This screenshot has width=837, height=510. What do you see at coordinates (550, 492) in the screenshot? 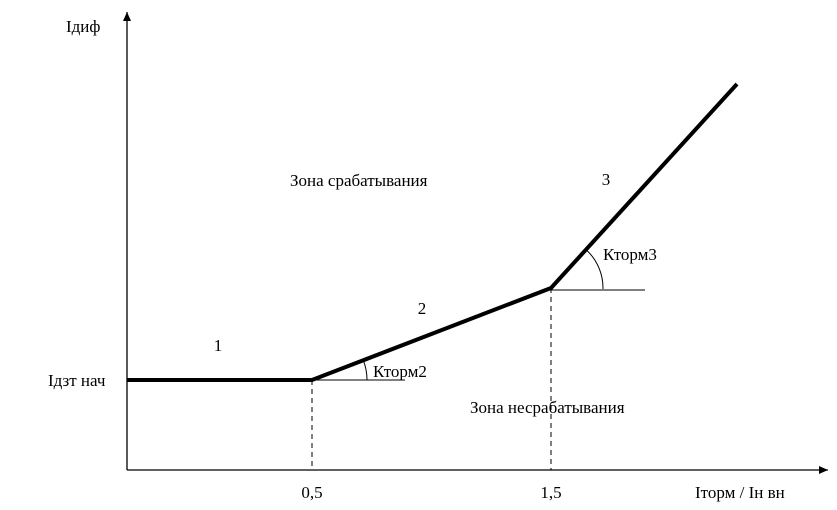
I see `x-mark: 1,5` at bounding box center [550, 492].